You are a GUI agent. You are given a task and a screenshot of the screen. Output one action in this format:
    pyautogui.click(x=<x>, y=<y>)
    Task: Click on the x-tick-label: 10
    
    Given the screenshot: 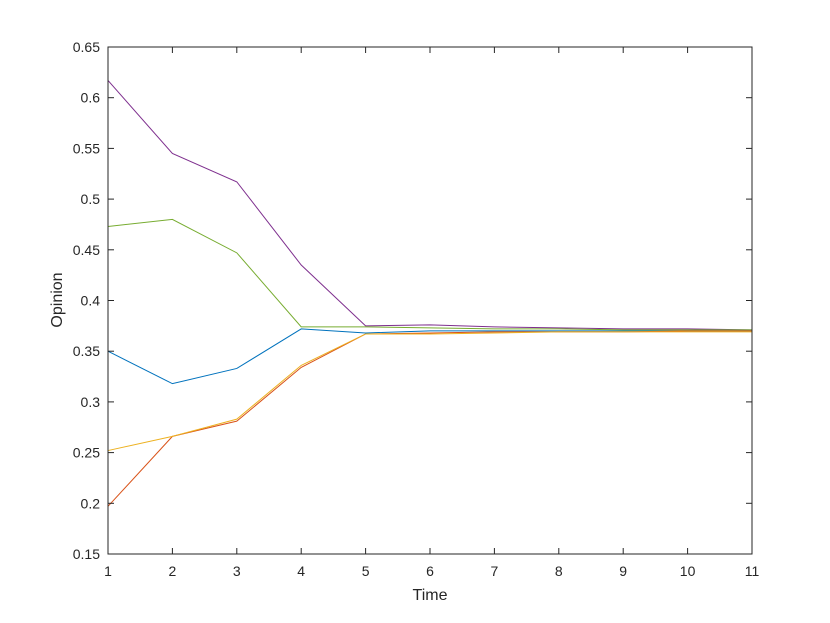 What is the action you would take?
    pyautogui.click(x=688, y=571)
    